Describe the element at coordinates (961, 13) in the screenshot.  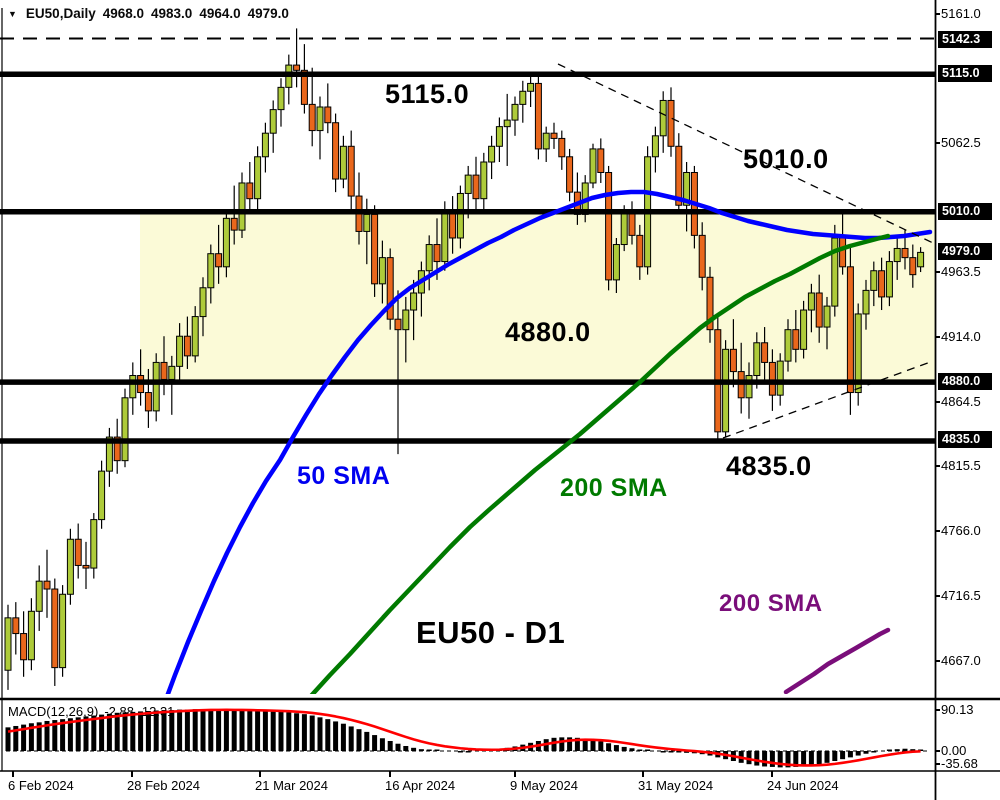
I see `price-label: 5161.0` at that location.